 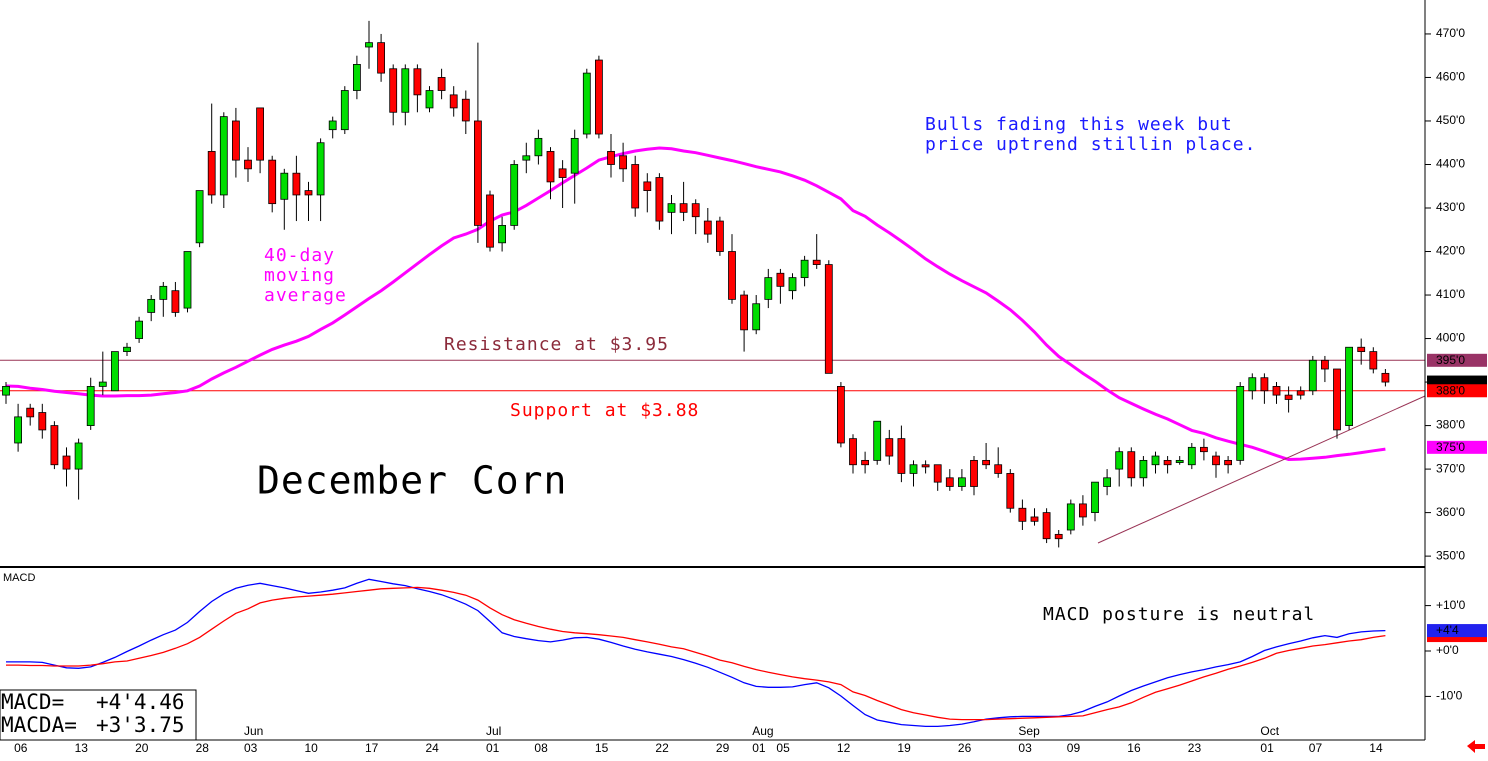 What do you see at coordinates (142, 748) in the screenshot?
I see `x-tick-label: 20` at bounding box center [142, 748].